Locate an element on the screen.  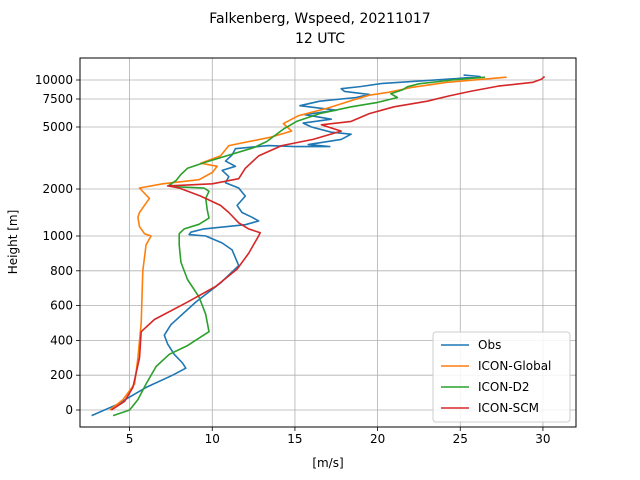
x-axis-ticks: 5 10 15 20 25 30 is located at coordinates (338, 436).